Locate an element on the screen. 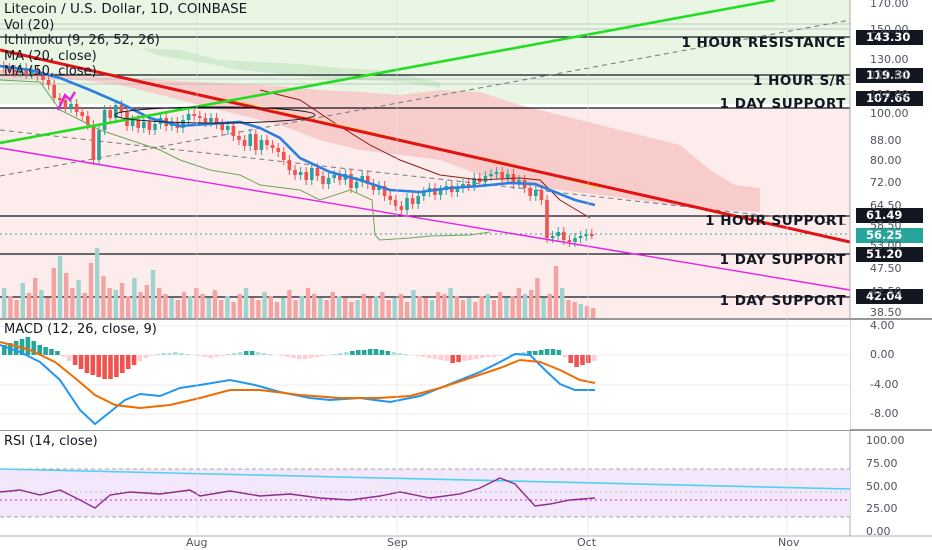  macd-tick-label: 0.00 is located at coordinates (882, 354).